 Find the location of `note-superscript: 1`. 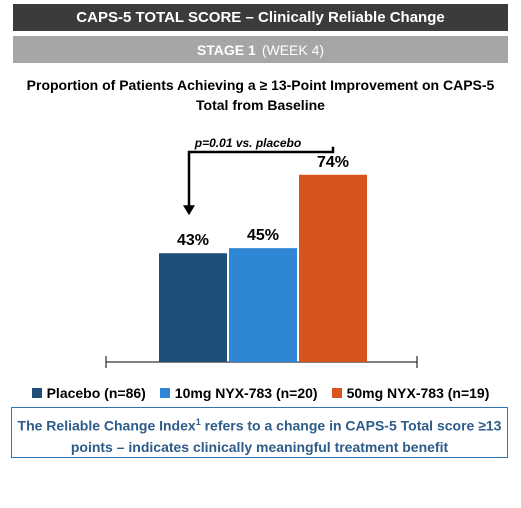

note-superscript: 1 is located at coordinates (198, 422).